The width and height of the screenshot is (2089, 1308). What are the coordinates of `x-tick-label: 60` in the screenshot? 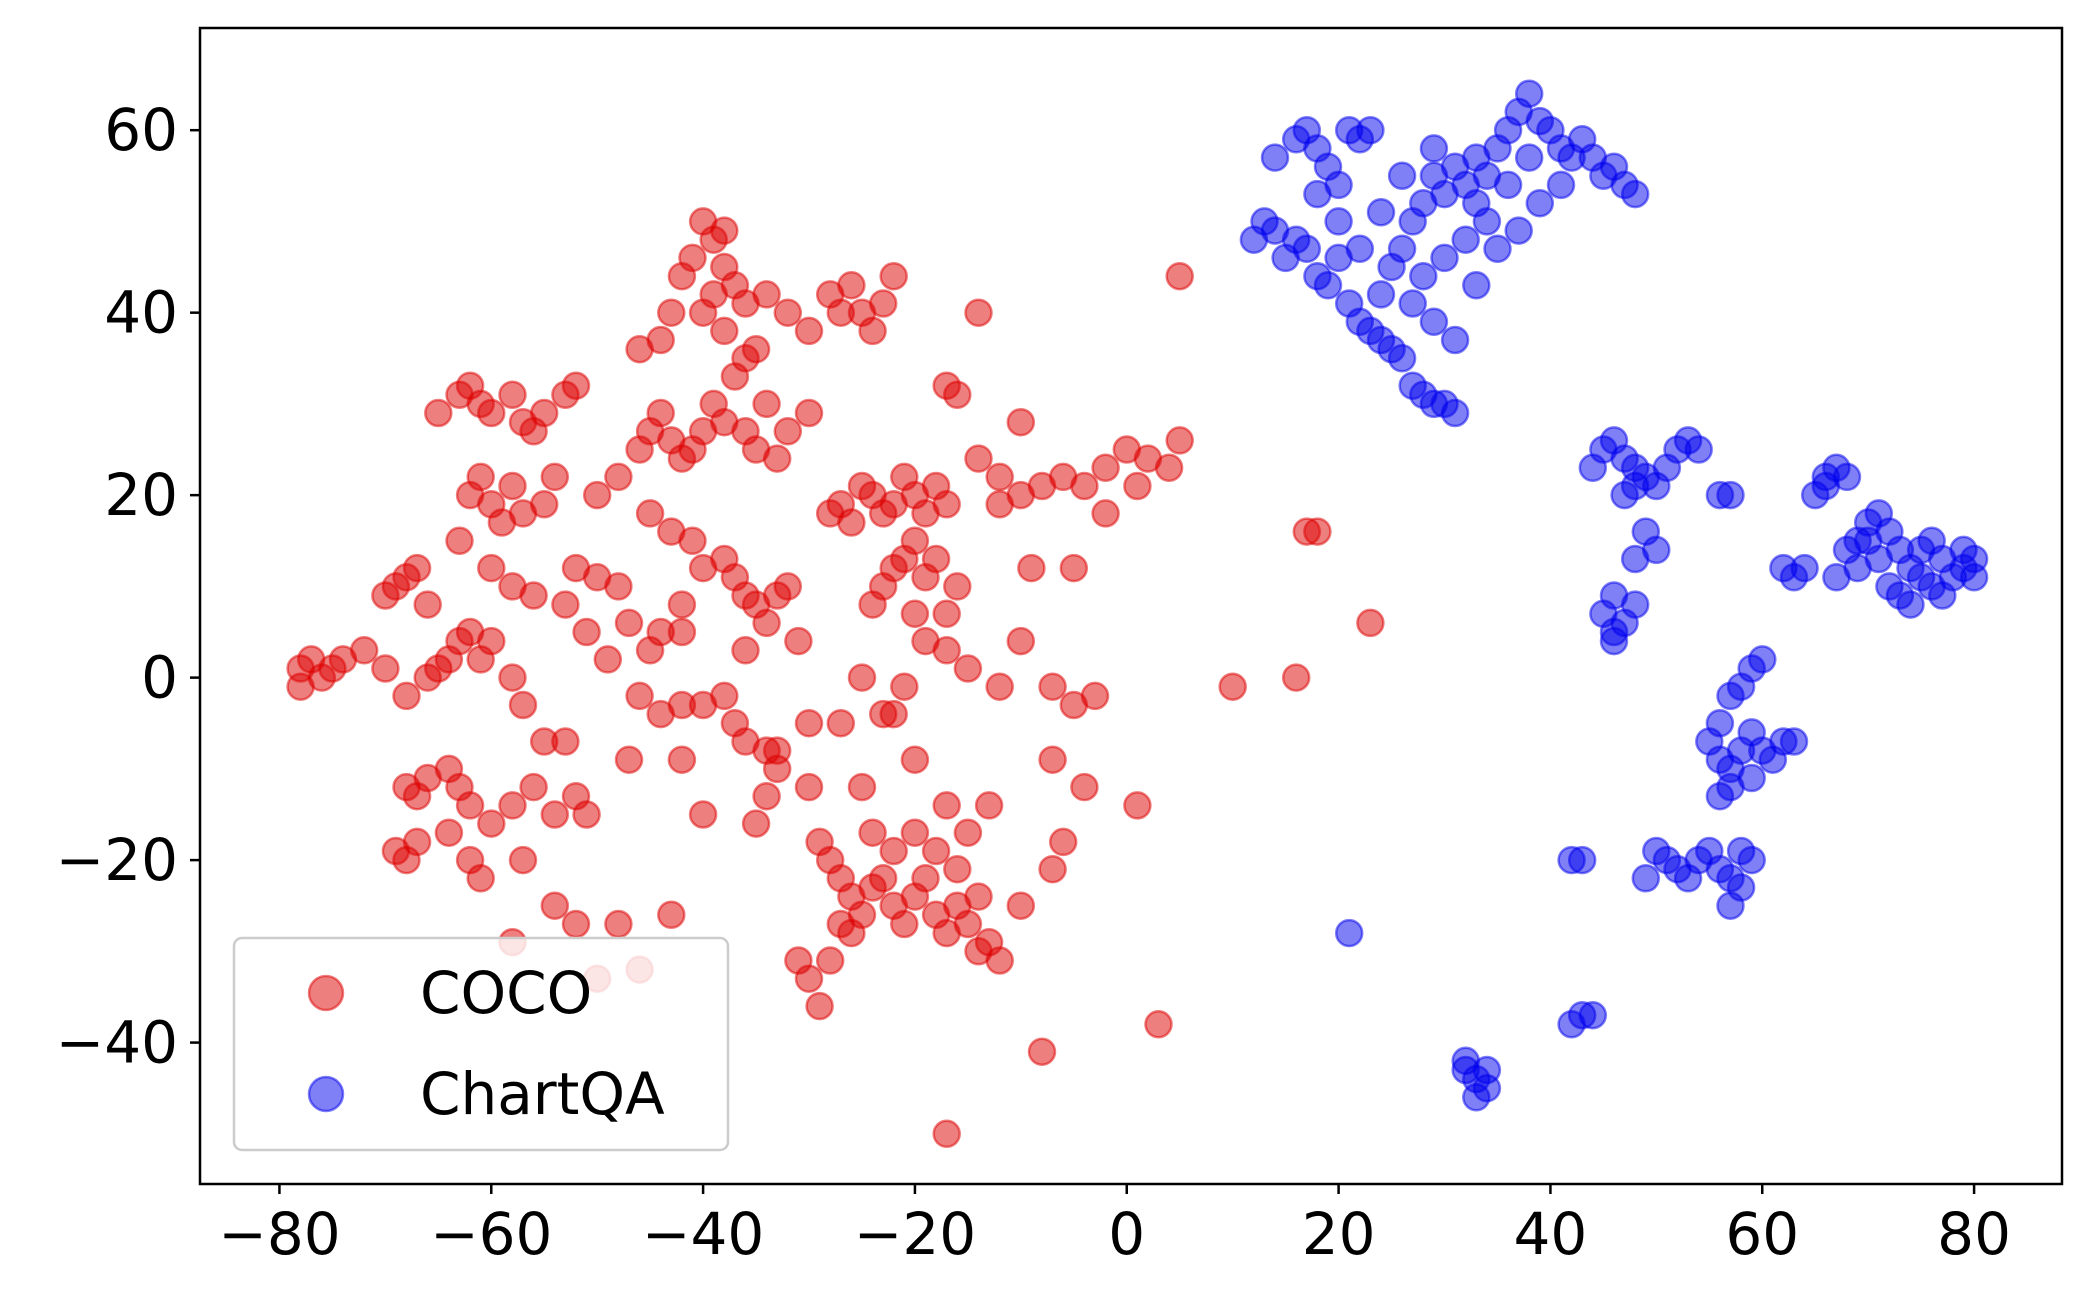 It's located at (1762, 1234).